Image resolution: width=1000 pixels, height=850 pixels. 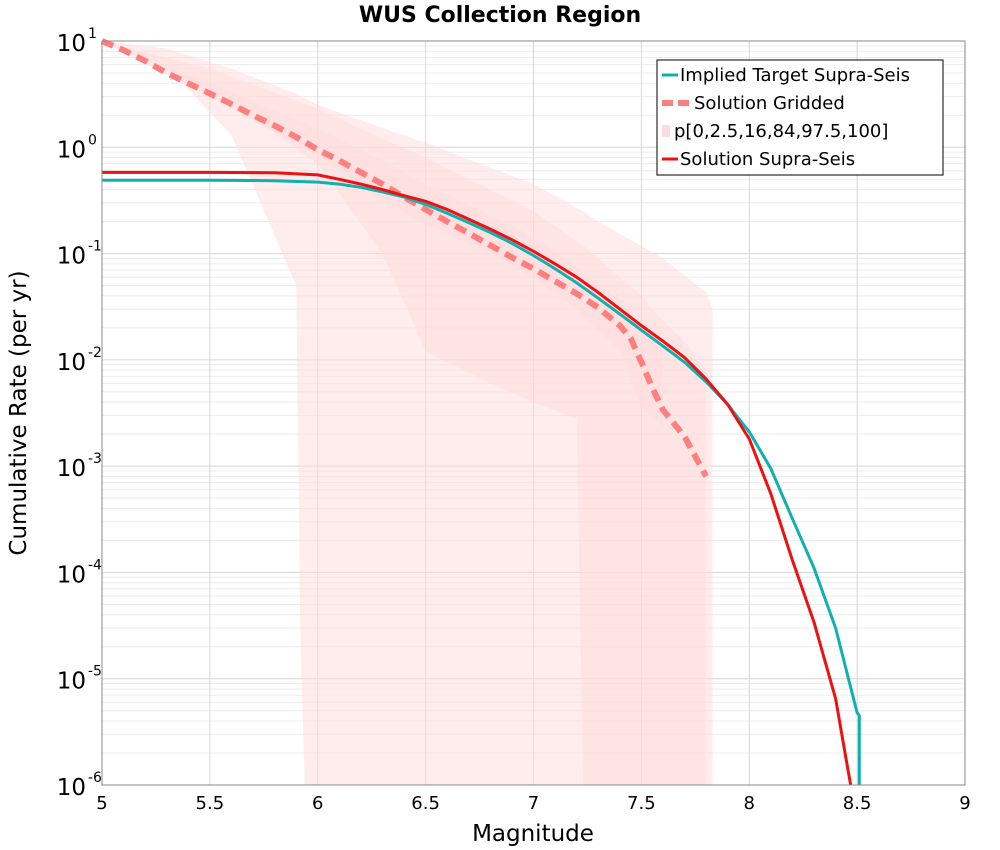 I want to click on legend-label: Solution Supra-Seis, so click(x=767, y=159).